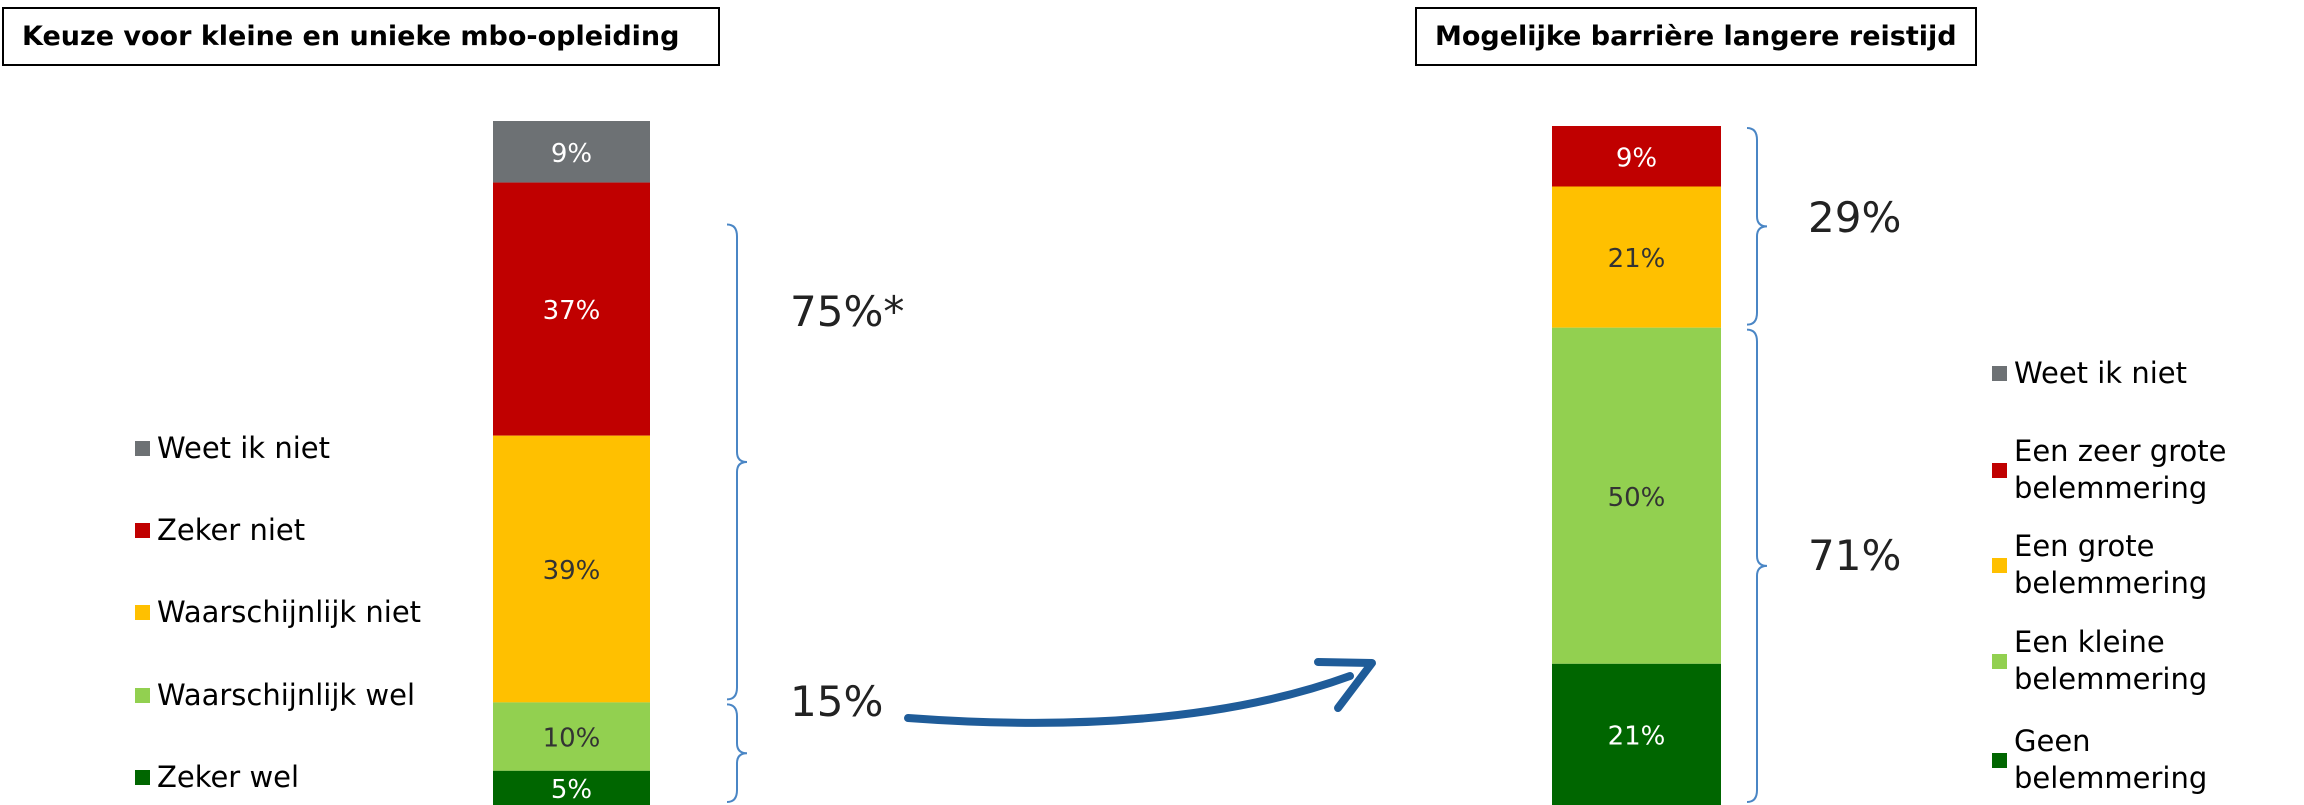 The image size is (2304, 805). Describe the element at coordinates (231, 530) in the screenshot. I see `legend-label-0-zeker-niet: Zeker niet` at that location.